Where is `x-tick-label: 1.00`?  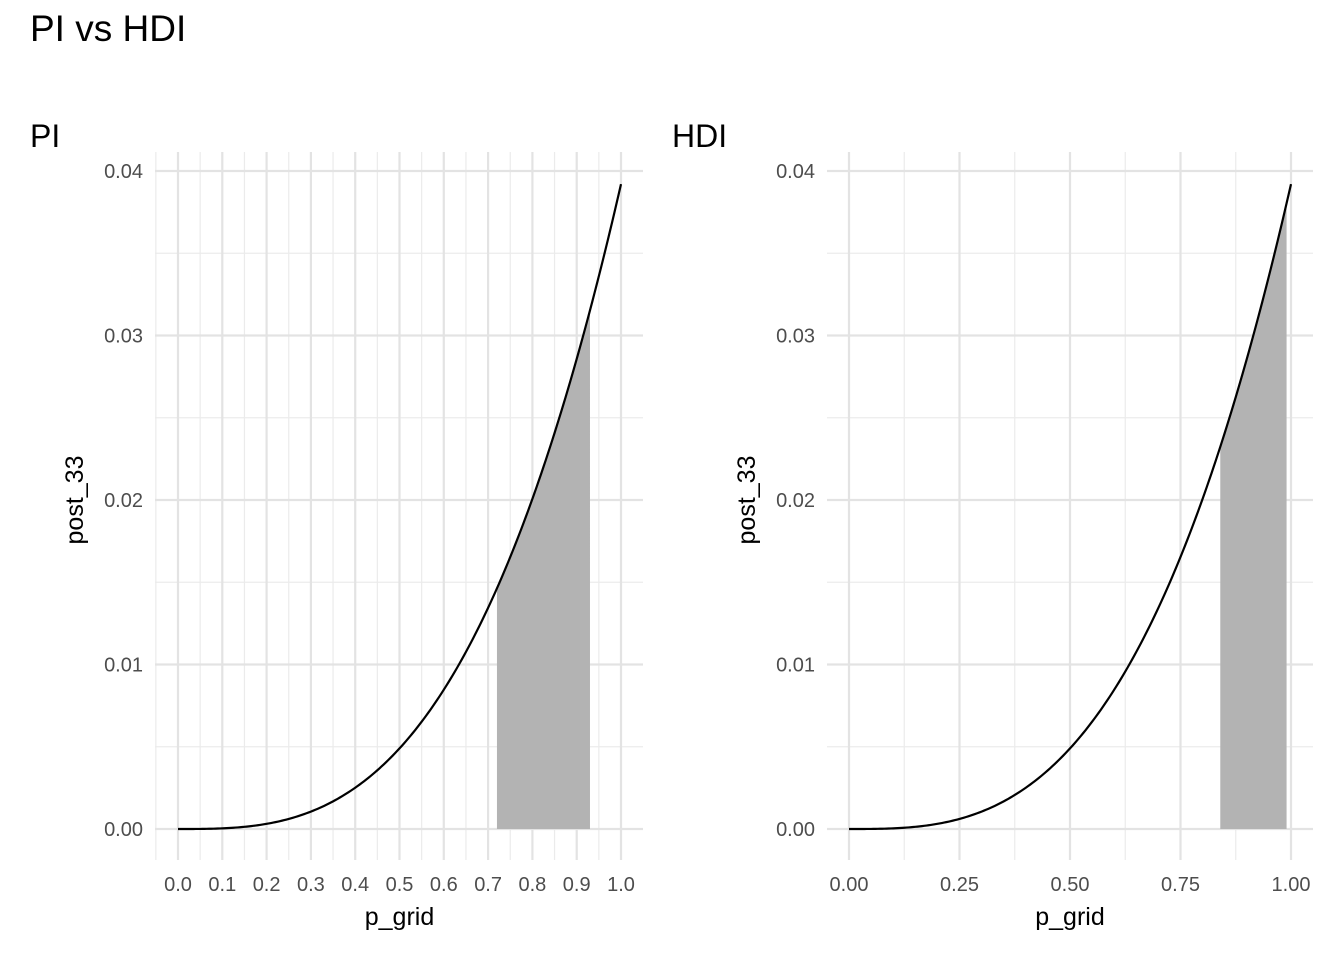
x-tick-label: 1.00 is located at coordinates (1291, 885).